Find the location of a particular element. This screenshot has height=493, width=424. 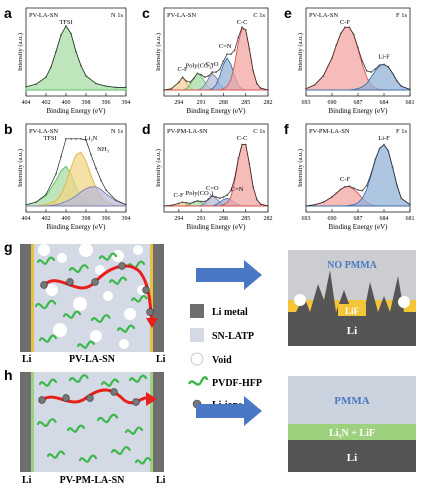

peak-label-TFSI: TFSI is located at coordinates (65, 22).